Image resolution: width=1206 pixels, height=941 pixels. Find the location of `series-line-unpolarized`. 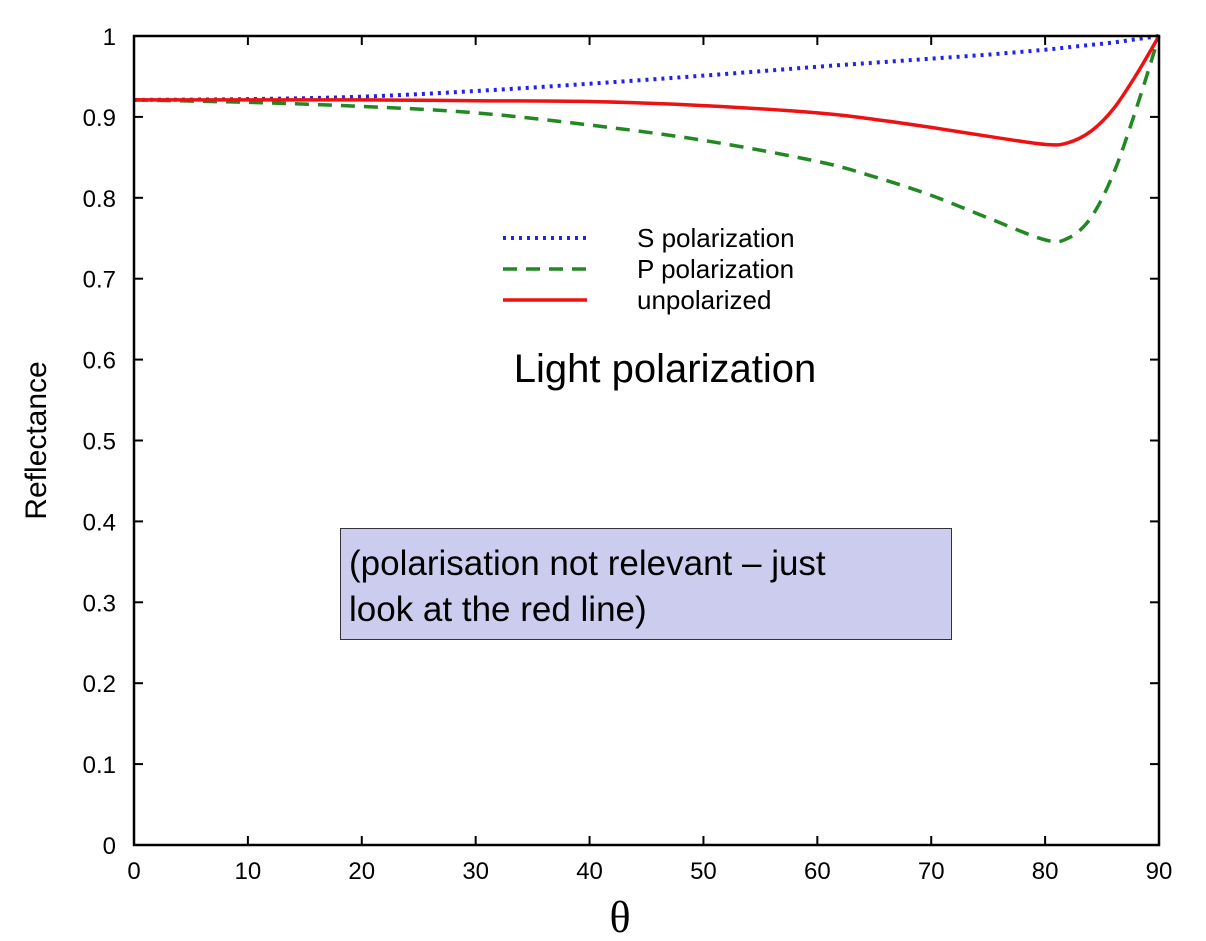

series-line-unpolarized is located at coordinates (647, 91).